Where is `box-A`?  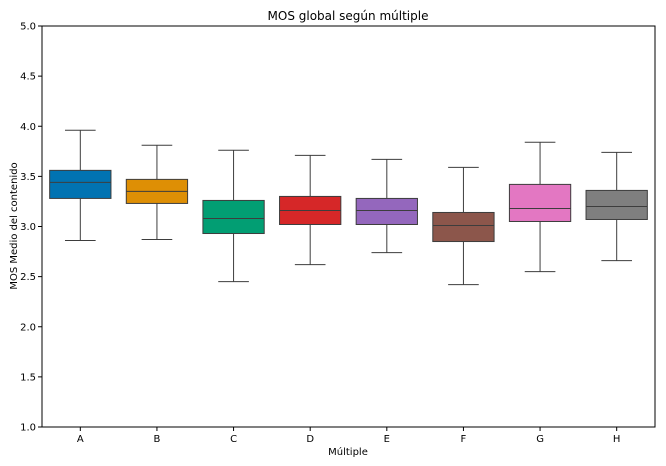 box-A is located at coordinates (80, 185).